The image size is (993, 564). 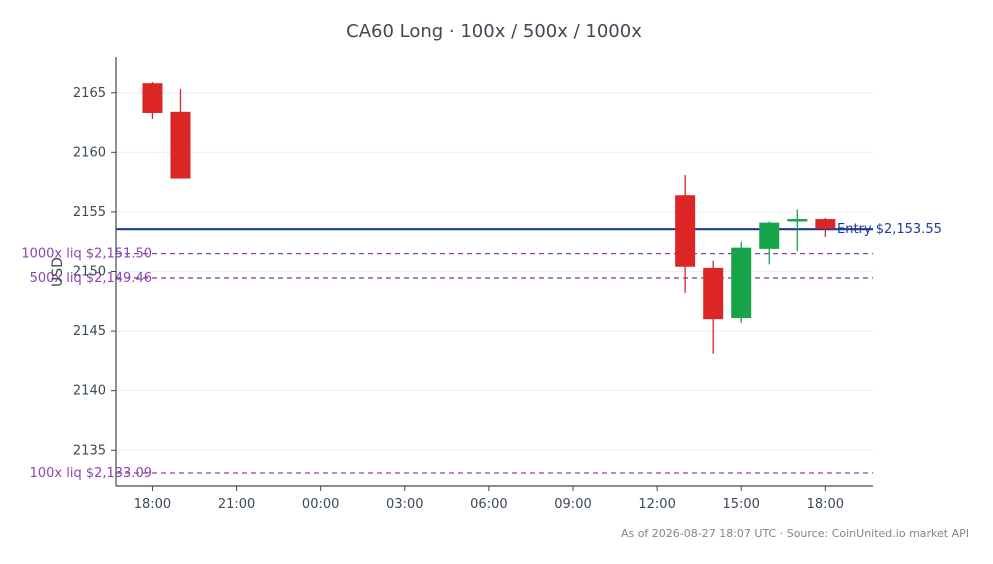 I want to click on y-tick-label: 2135, so click(x=89, y=450).